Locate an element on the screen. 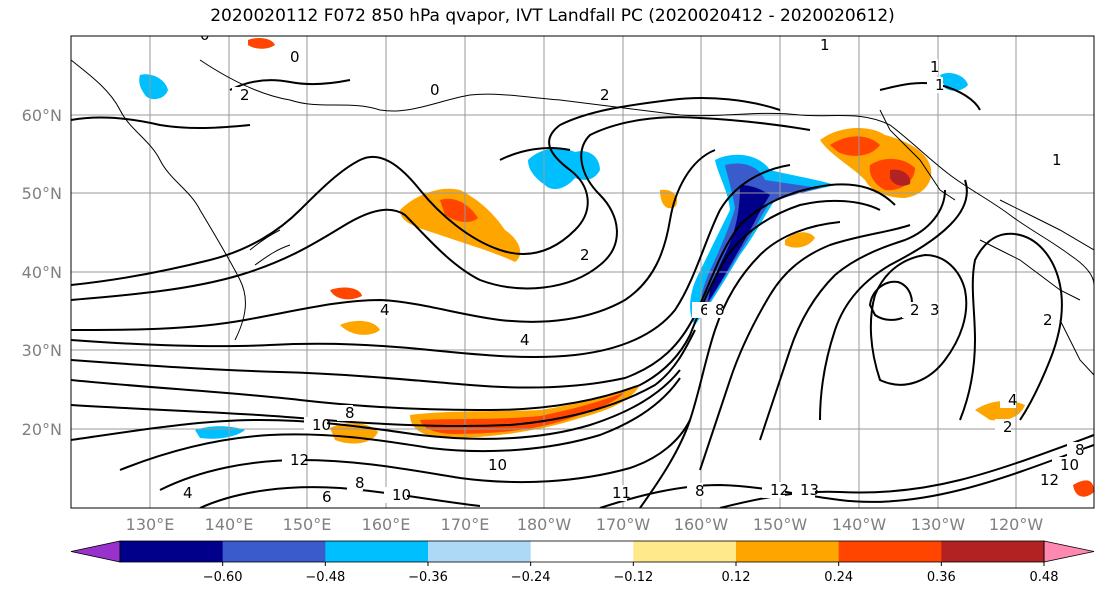 This screenshot has width=1105, height=601. latitude-label: 20°N is located at coordinates (42, 429).